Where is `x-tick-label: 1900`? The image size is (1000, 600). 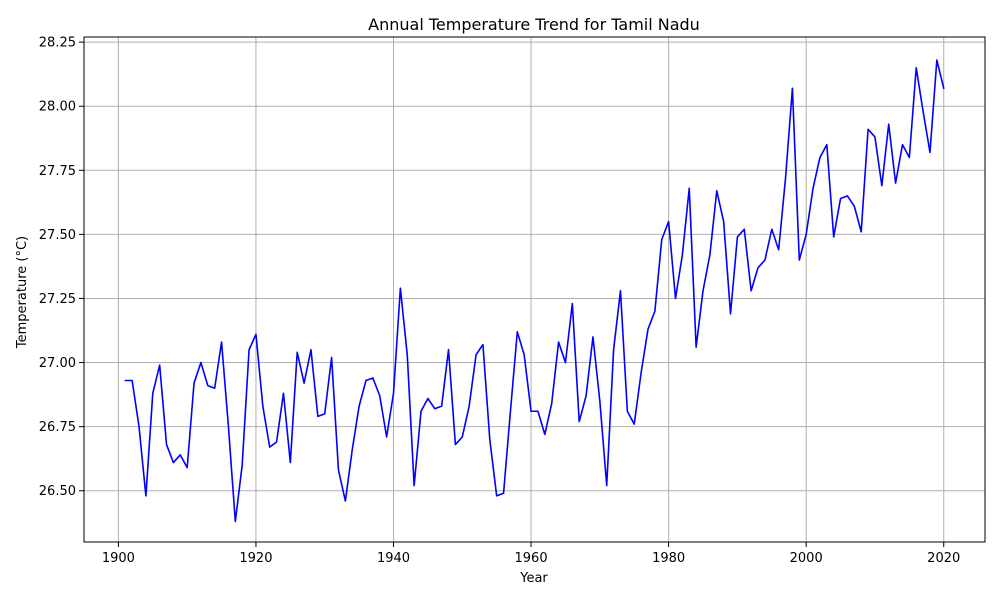
x-tick-label: 1900 is located at coordinates (118, 558).